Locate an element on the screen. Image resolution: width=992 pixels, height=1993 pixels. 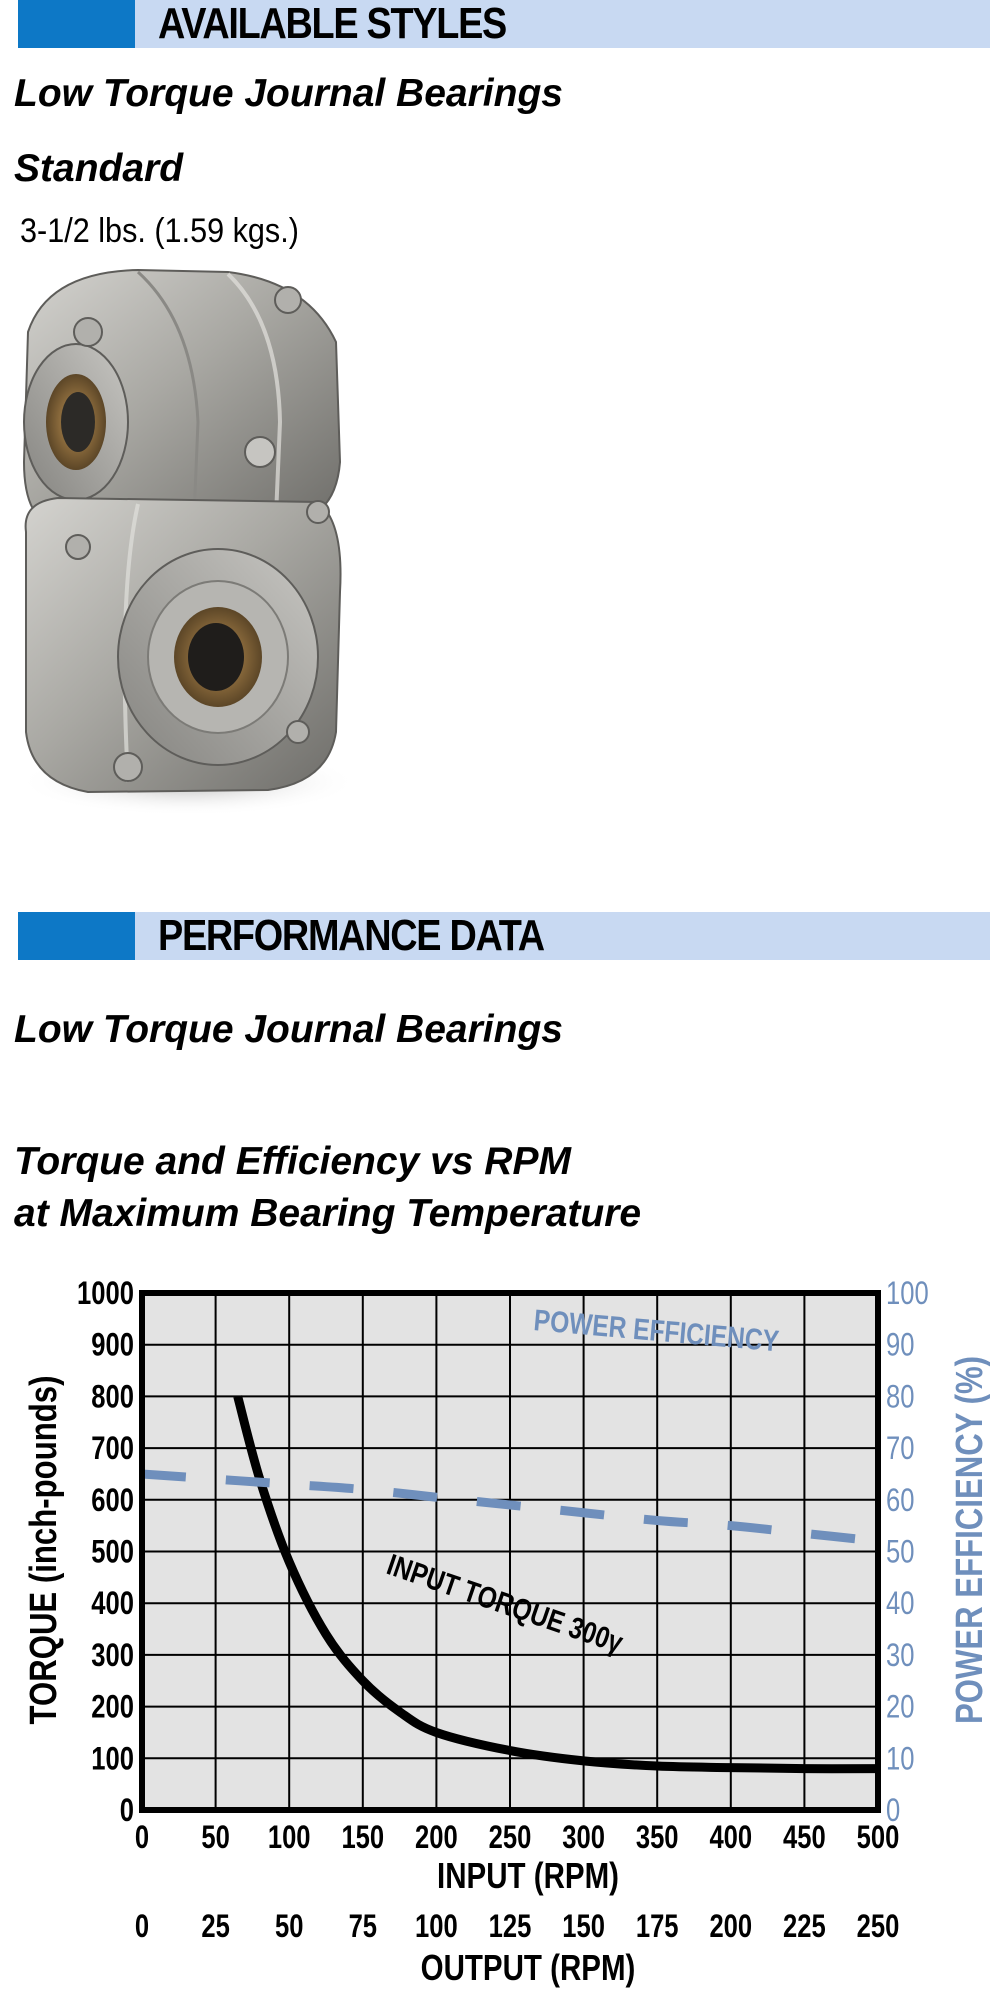
x2-tick-labels: 0 25 50 75 100 125 150 175 200 225 250 is located at coordinates (517, 1926).